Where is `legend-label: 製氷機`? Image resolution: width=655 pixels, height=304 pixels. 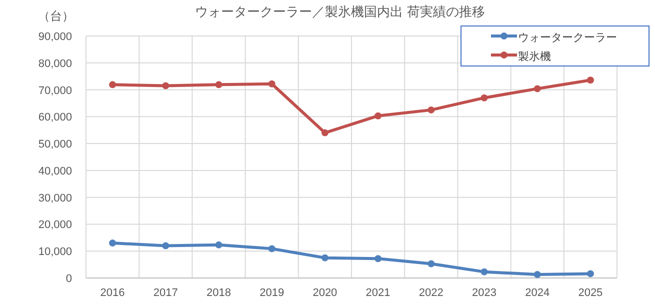 legend-label: 製氷機 is located at coordinates (534, 56).